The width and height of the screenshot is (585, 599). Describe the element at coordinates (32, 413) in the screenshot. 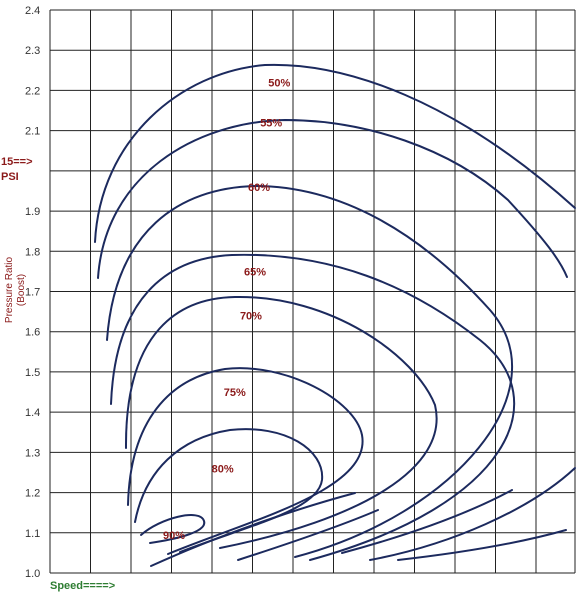

I see `y-tick-label: 1.4` at that location.